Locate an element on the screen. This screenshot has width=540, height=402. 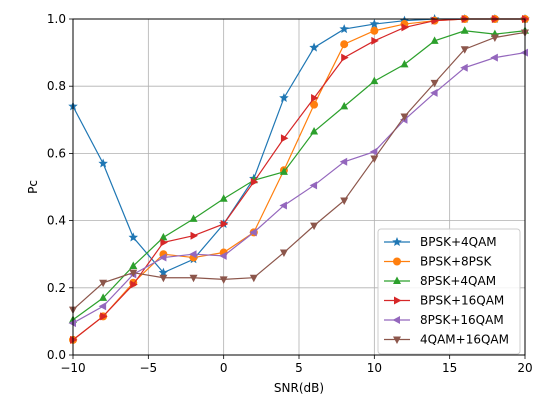
x-tick-label: 20 is located at coordinates (524, 368).